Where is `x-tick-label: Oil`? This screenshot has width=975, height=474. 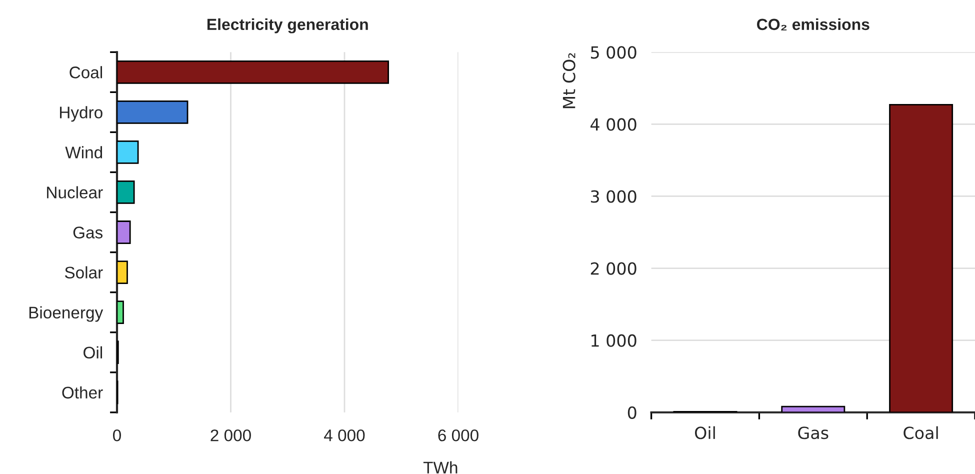 x-tick-label: Oil is located at coordinates (704, 433).